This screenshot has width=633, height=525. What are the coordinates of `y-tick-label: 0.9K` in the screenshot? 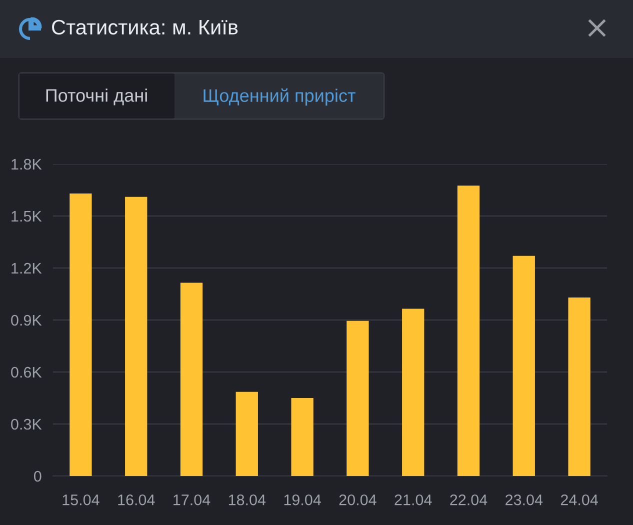 It's located at (26, 320).